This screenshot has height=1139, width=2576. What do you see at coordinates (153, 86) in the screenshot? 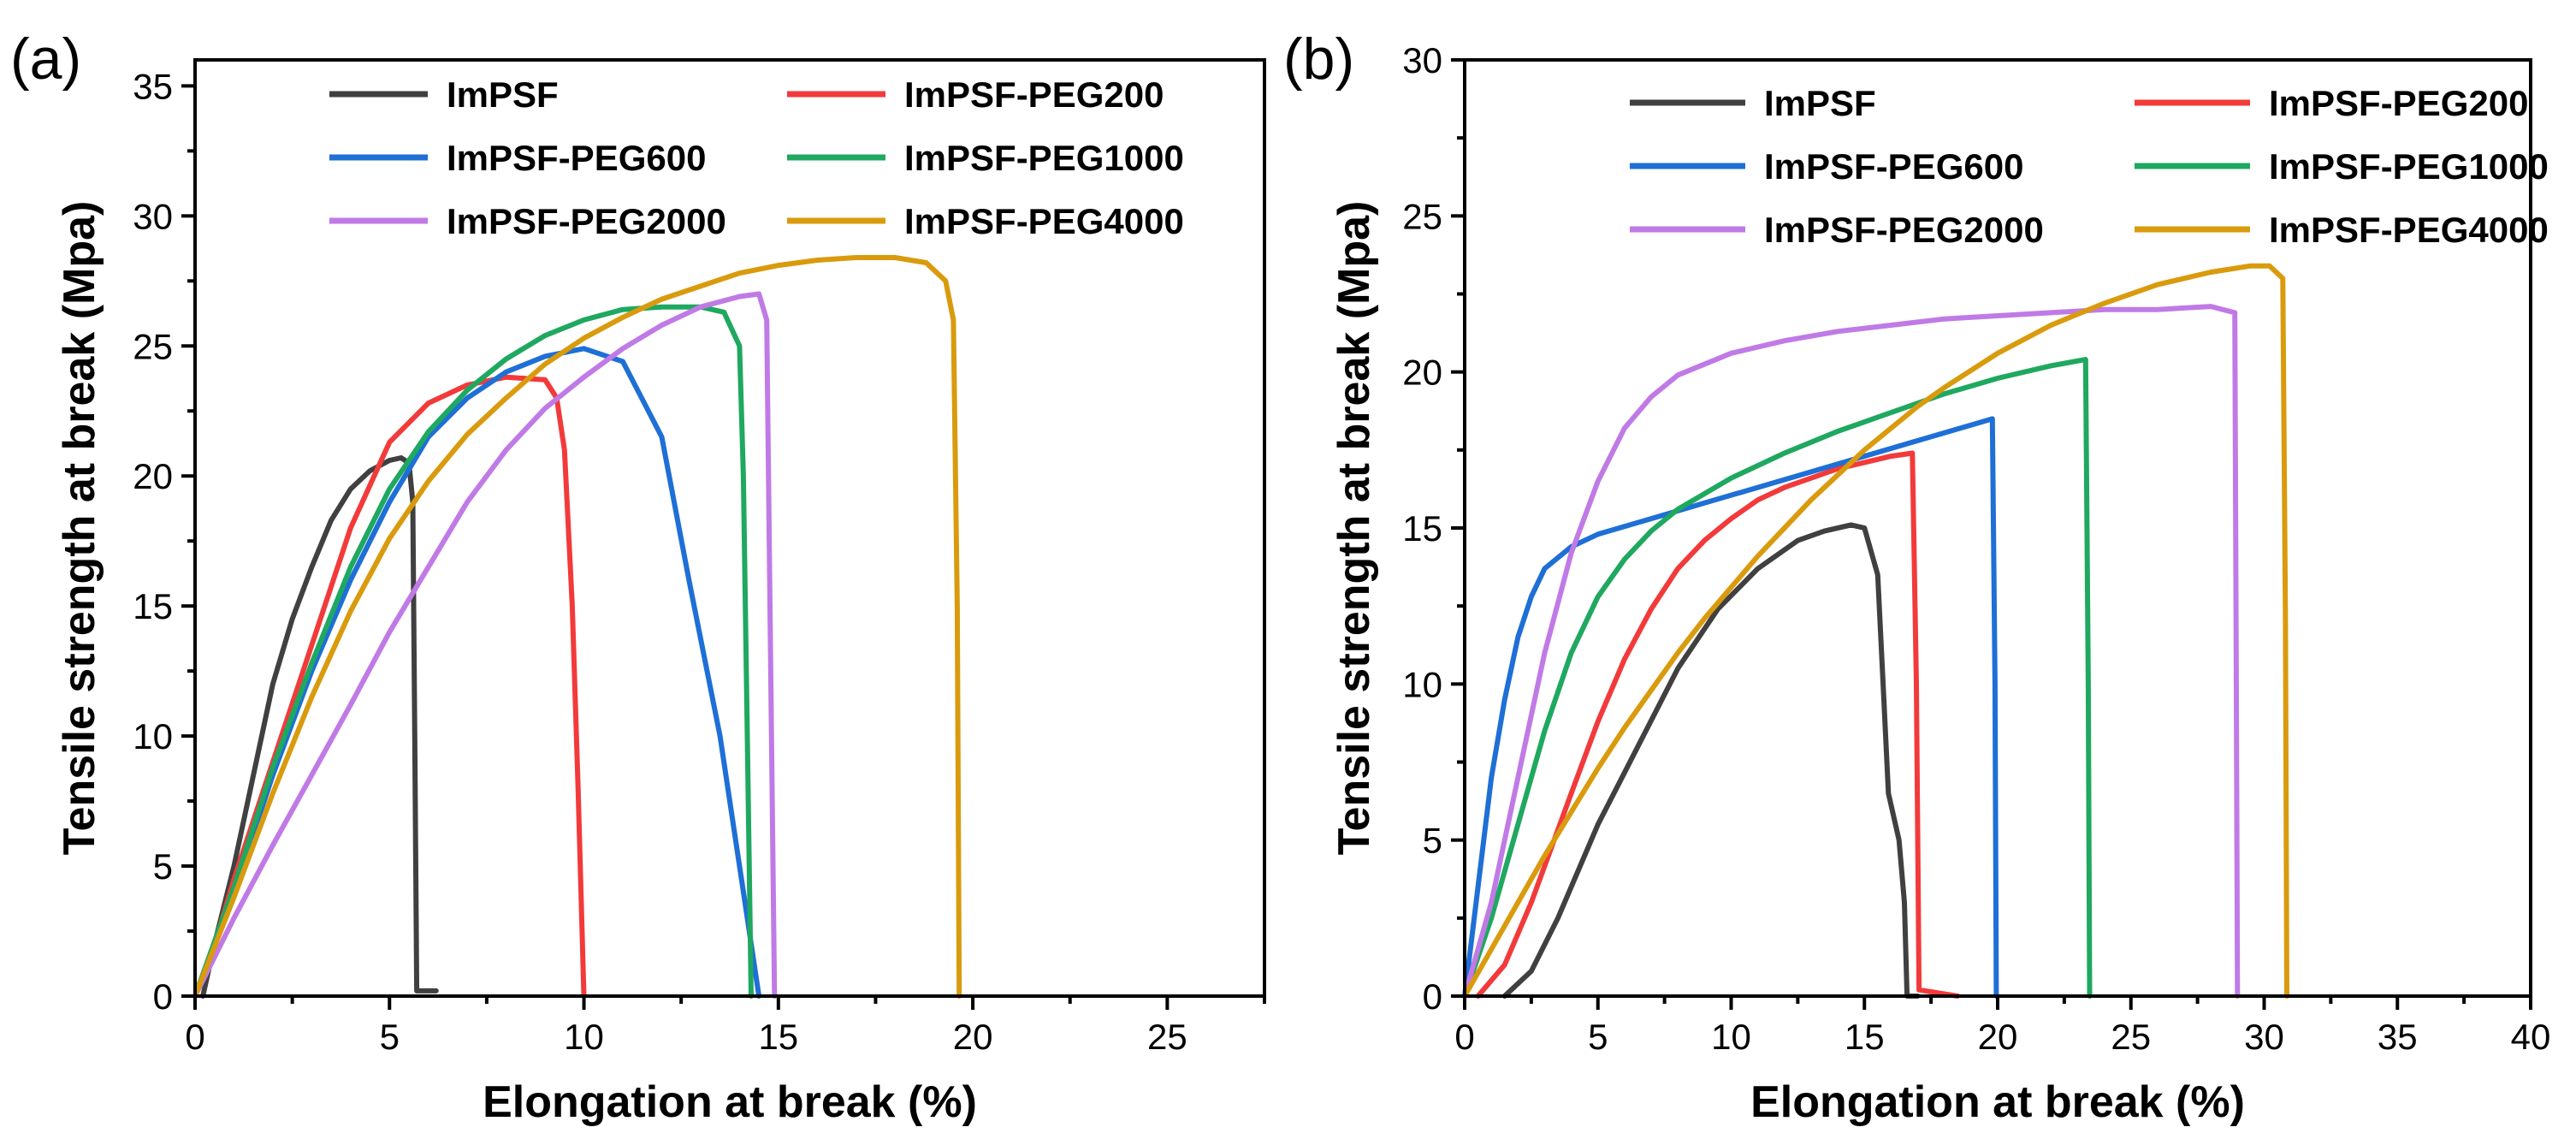
I see `y-tick-label: 35` at bounding box center [153, 86].